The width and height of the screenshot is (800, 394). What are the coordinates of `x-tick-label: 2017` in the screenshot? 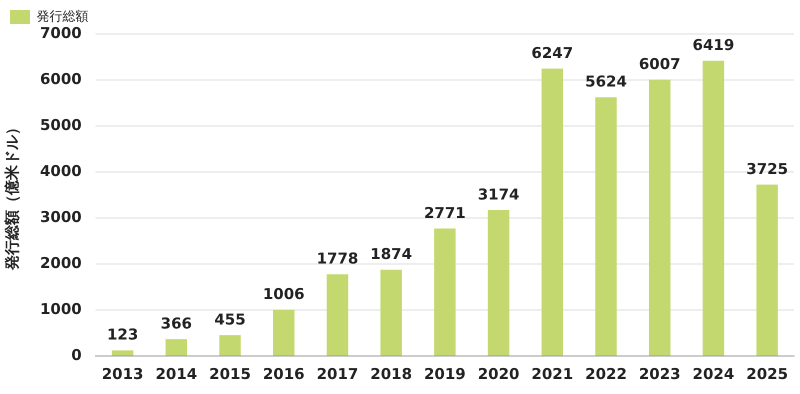 It's located at (337, 373).